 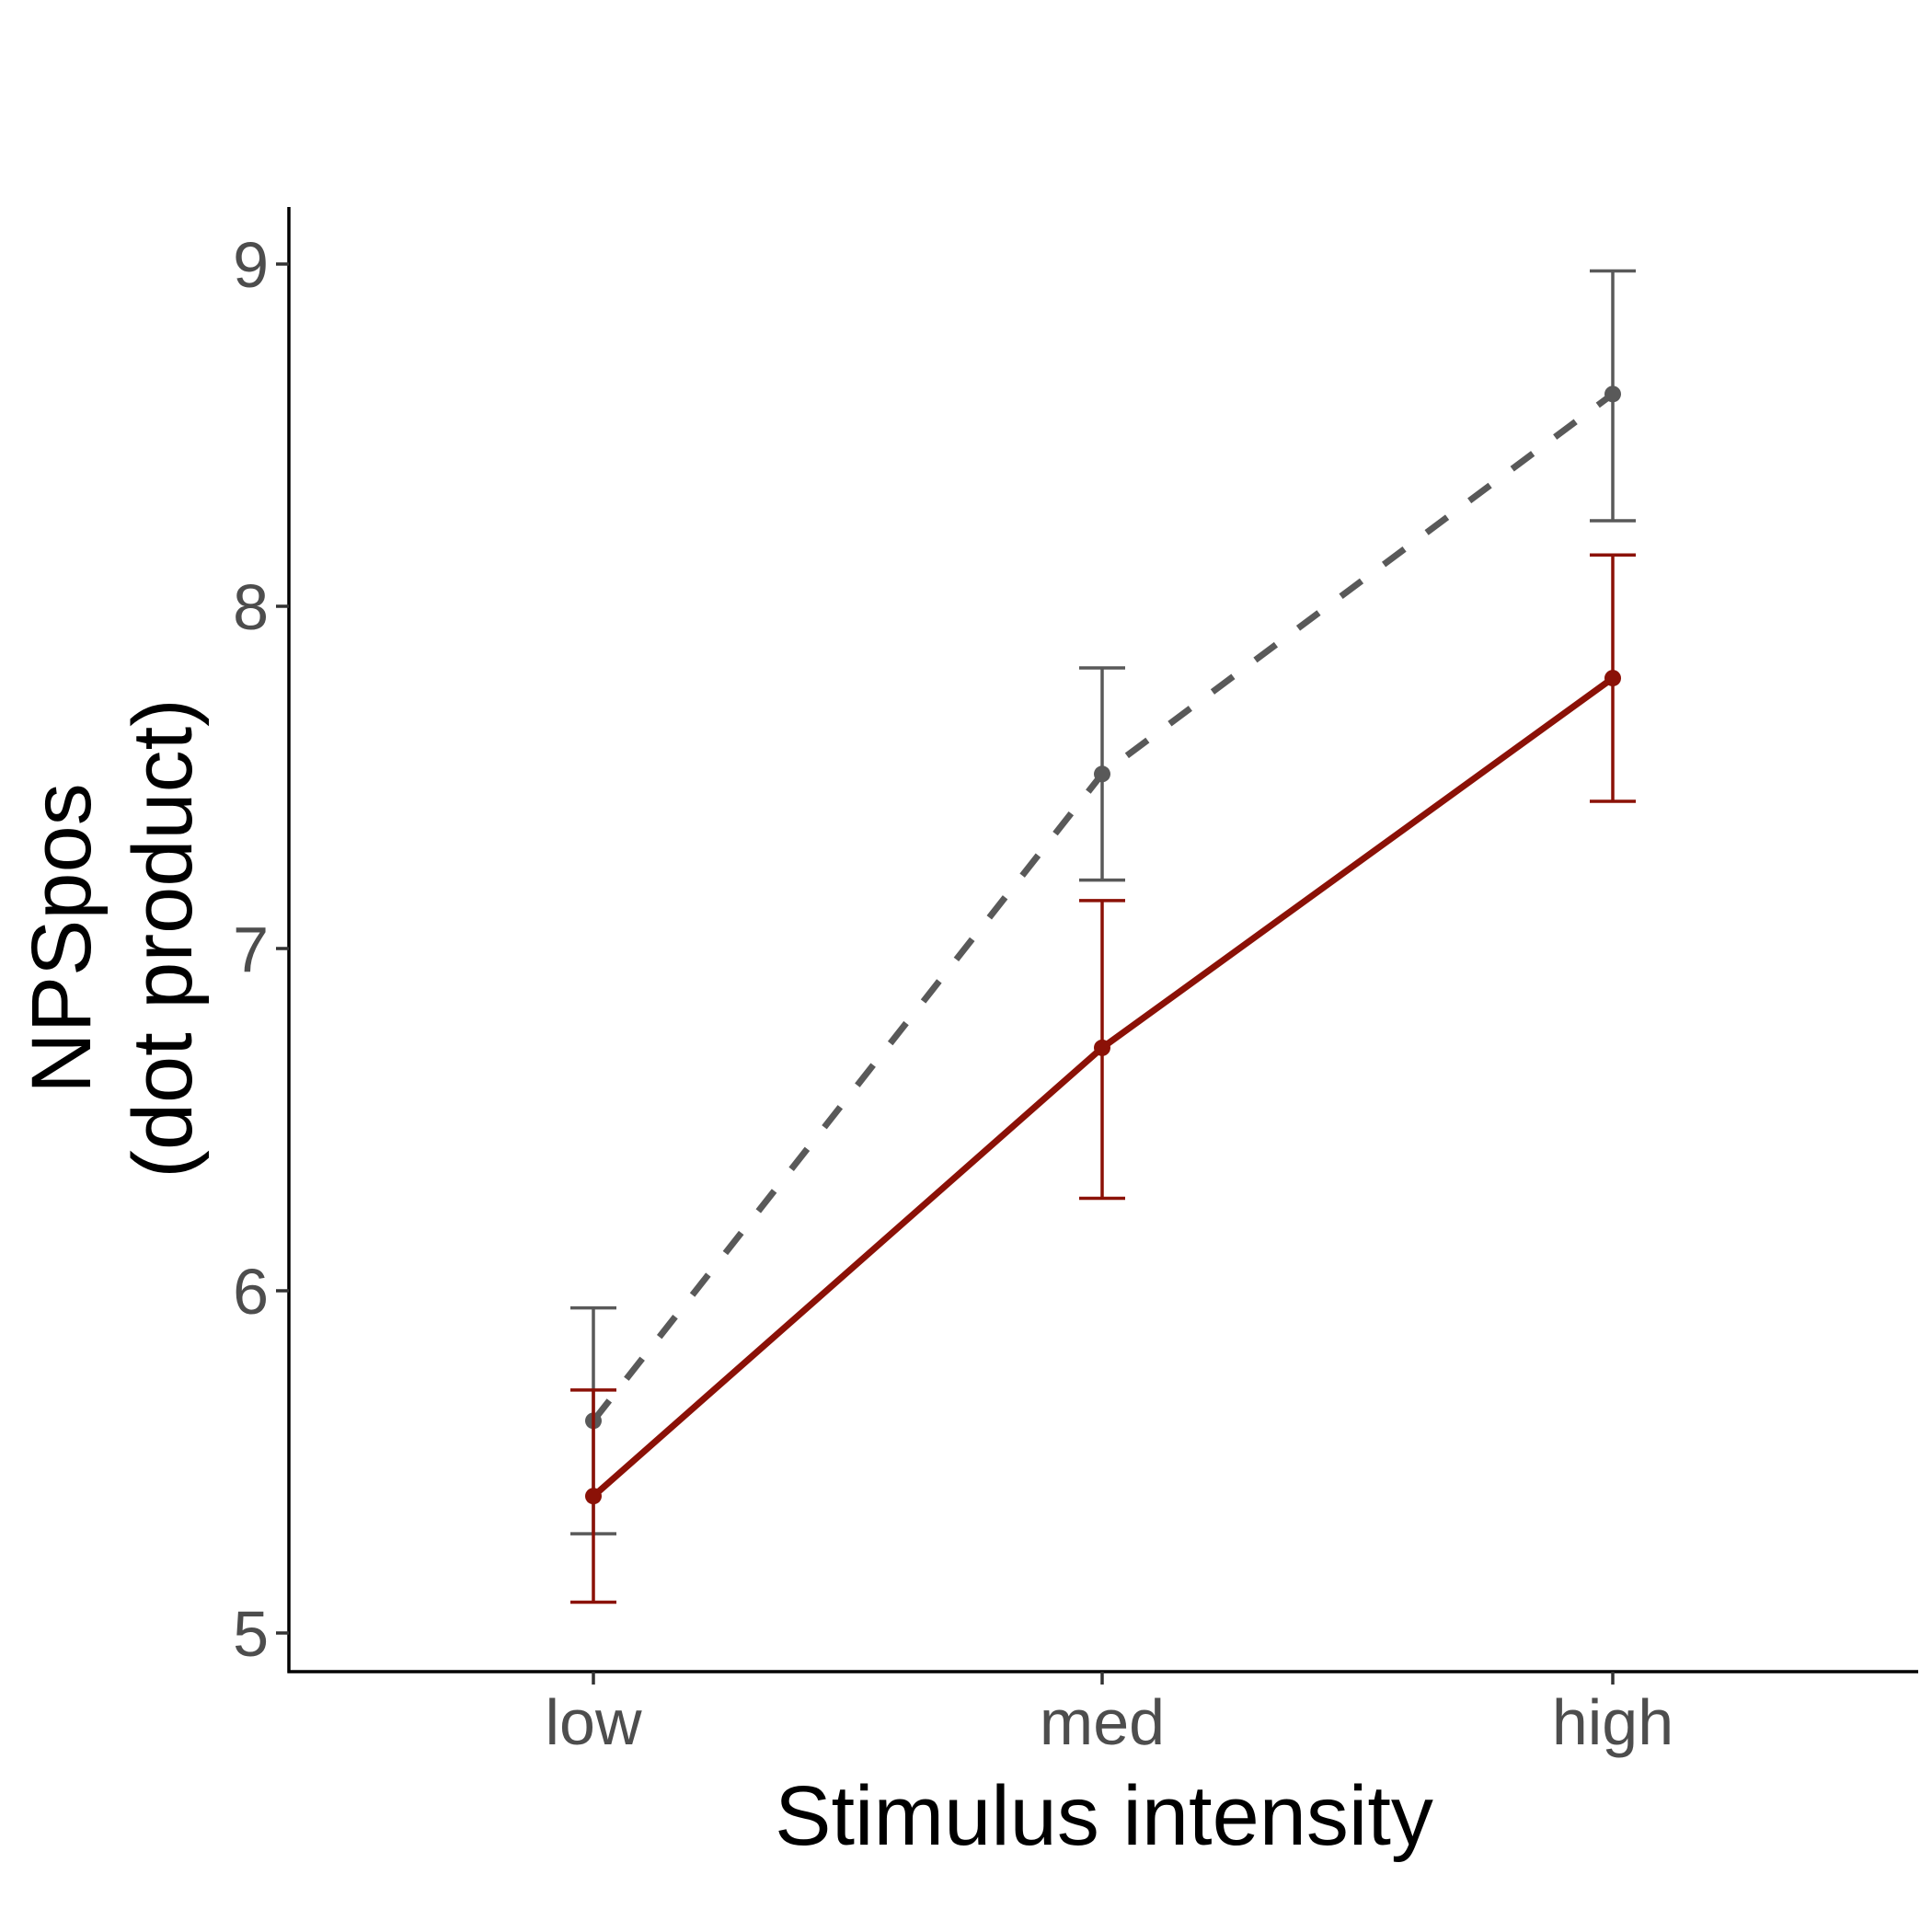 What do you see at coordinates (251, 949) in the screenshot?
I see `y-tick-label: 7` at bounding box center [251, 949].